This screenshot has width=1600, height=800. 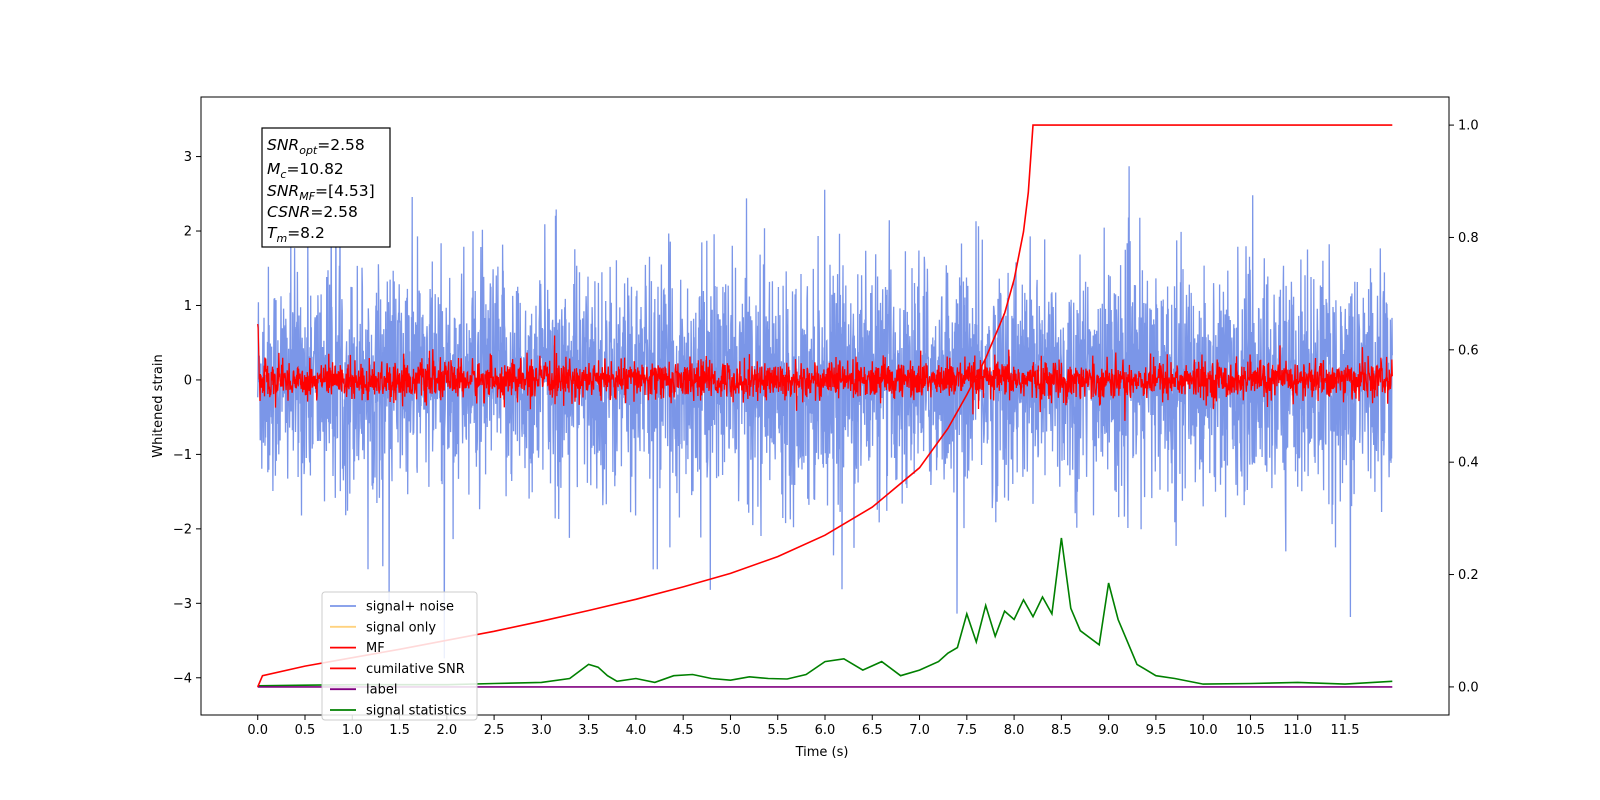 I want to click on mf-line, so click(x=825, y=372).